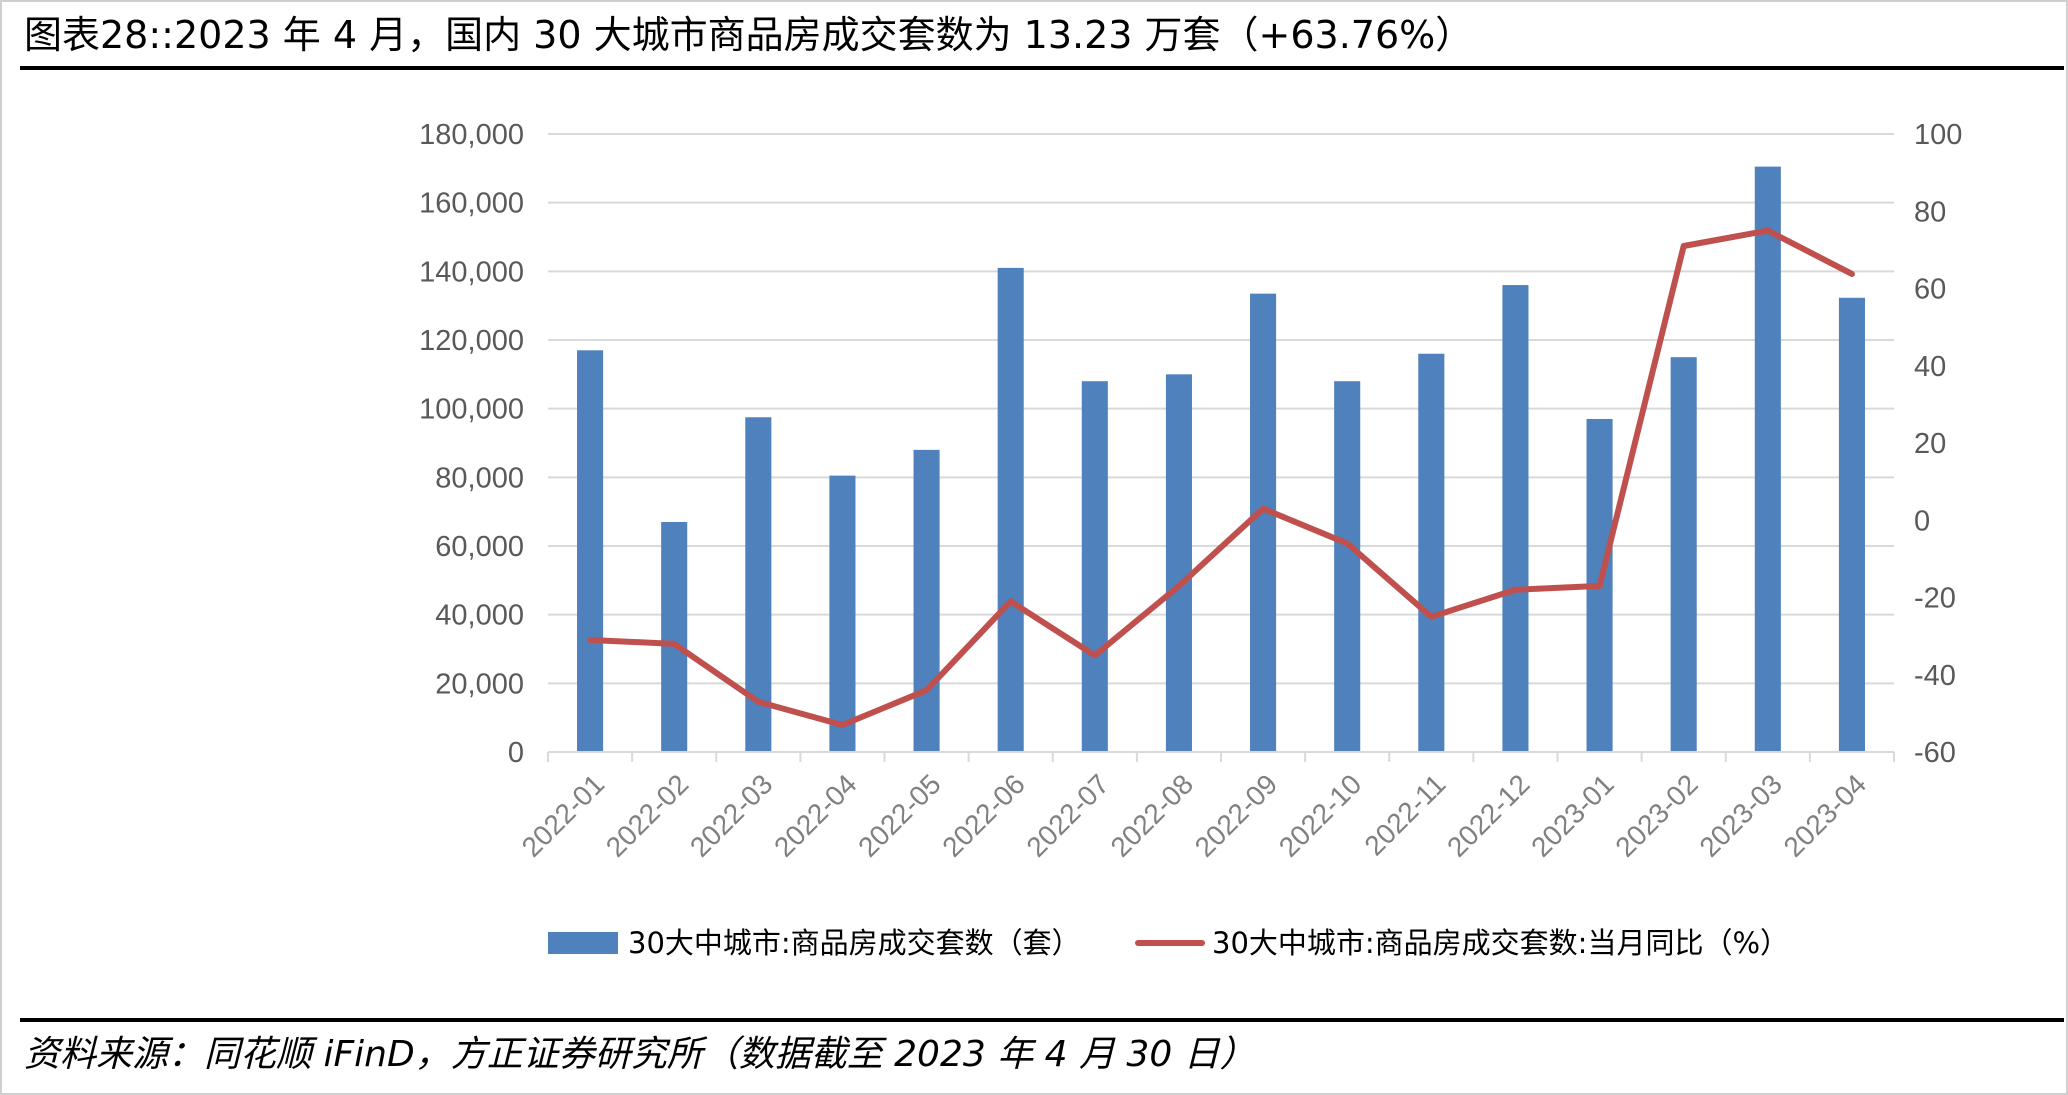 The image size is (2068, 1095). What do you see at coordinates (854, 943) in the screenshot?
I see `legend-bar-label: 30大中城市:商品房成交套数（套）` at bounding box center [854, 943].